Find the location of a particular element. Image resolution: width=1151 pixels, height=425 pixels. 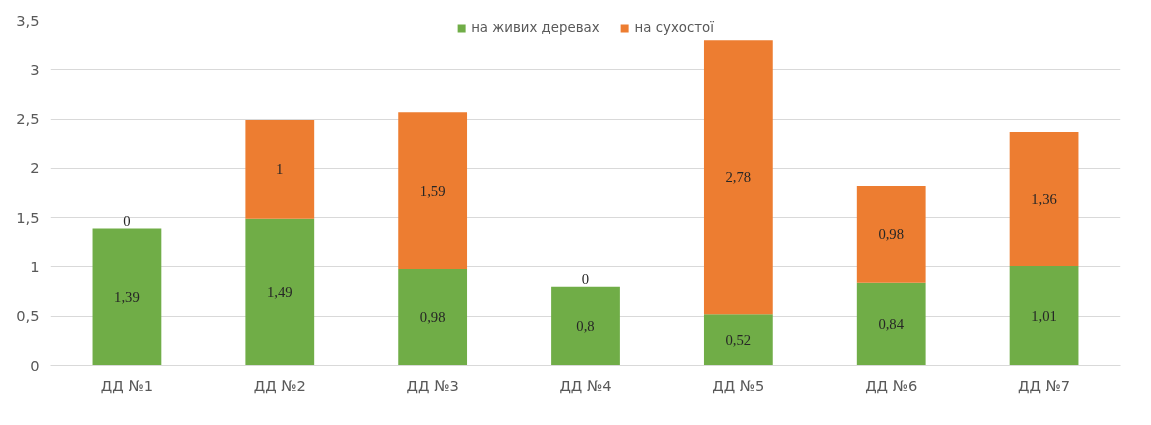

data-label: 1,39 is located at coordinates (127, 296).